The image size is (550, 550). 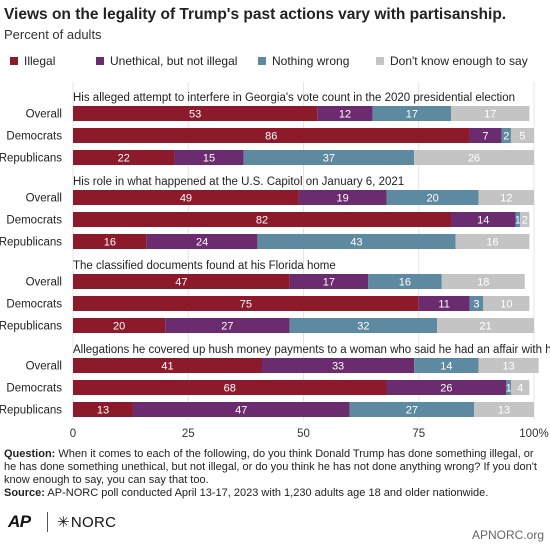 What do you see at coordinates (110, 243) in the screenshot?
I see `data-label: 16` at bounding box center [110, 243].